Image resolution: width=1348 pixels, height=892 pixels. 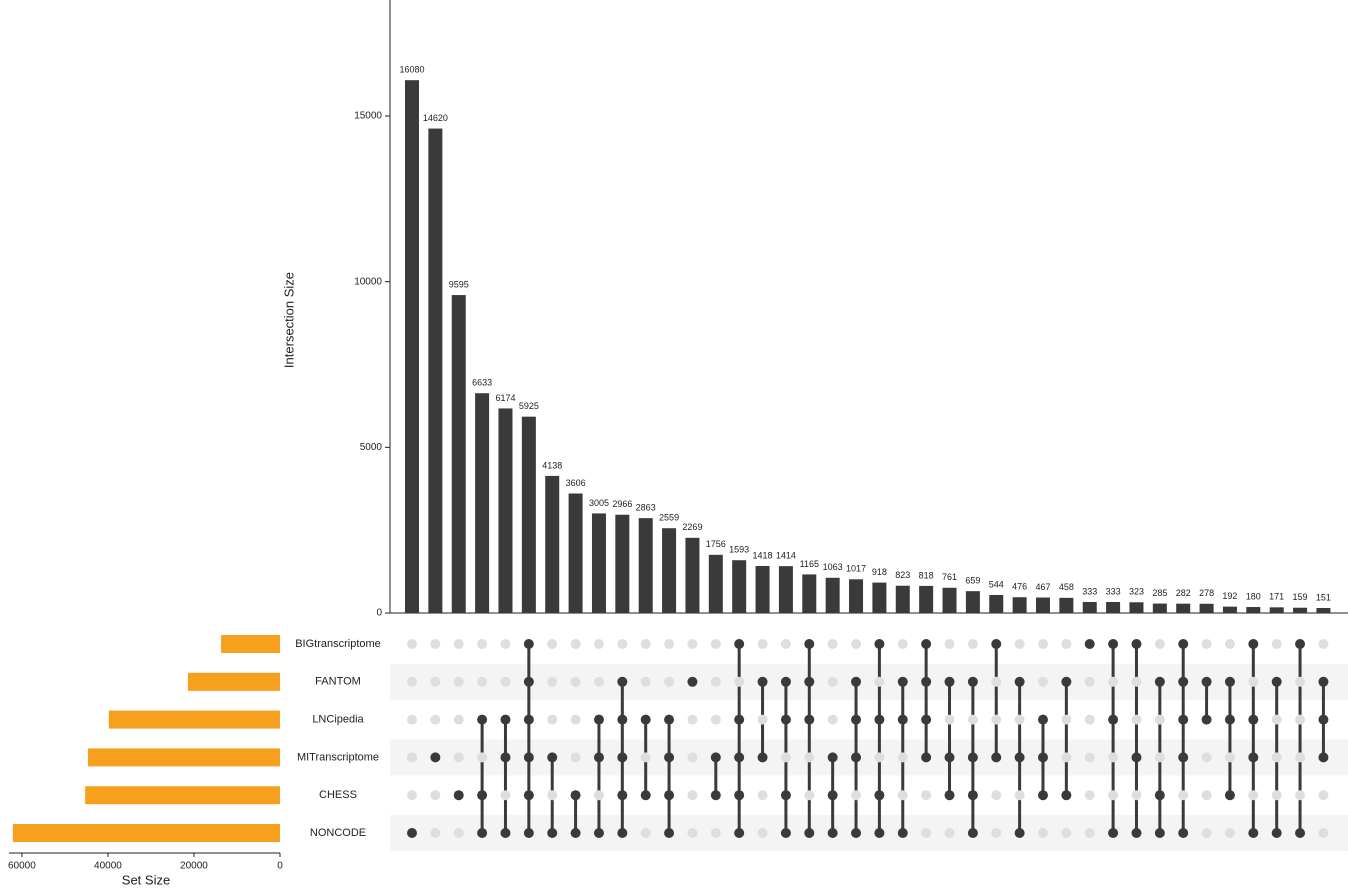 I want to click on y-axis-title: Intersection Size, so click(x=288, y=320).